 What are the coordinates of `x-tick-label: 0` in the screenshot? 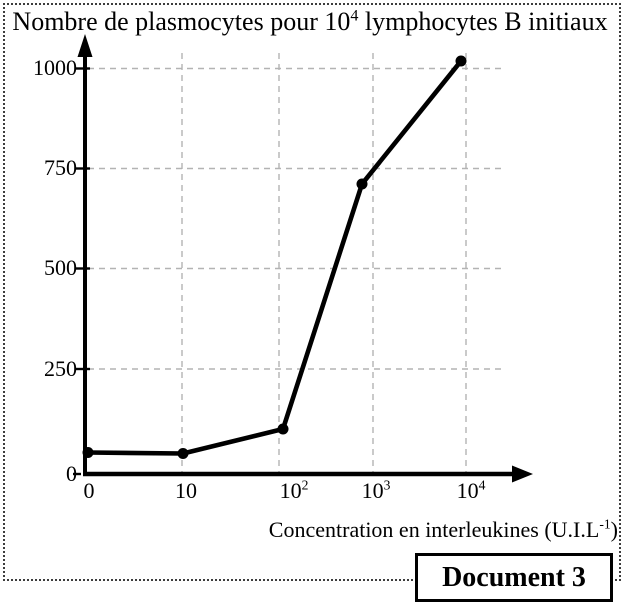 It's located at (89, 490).